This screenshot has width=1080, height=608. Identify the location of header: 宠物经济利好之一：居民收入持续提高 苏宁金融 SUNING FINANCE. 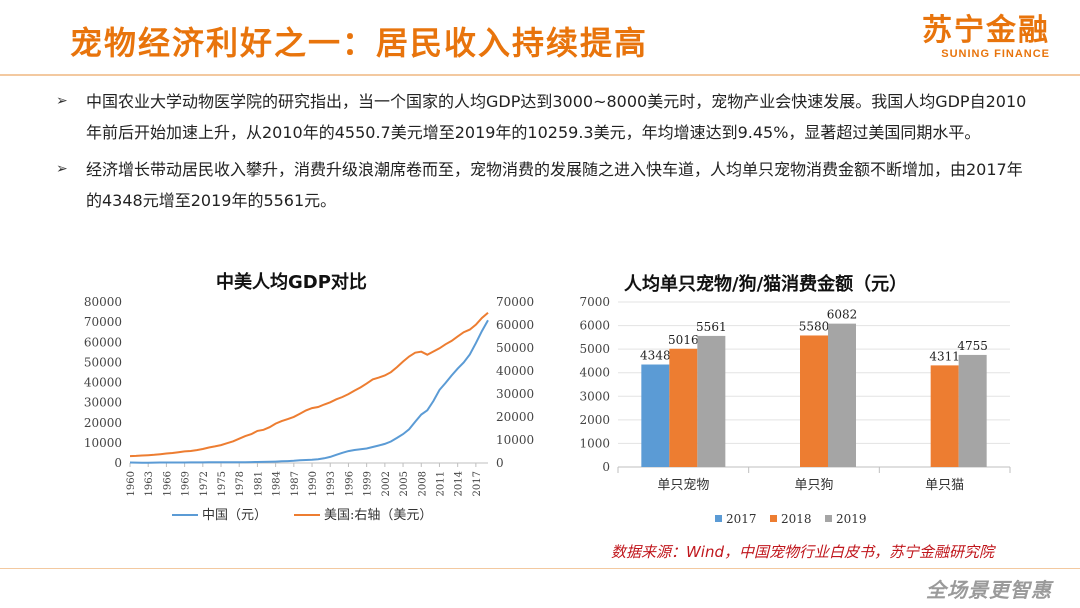
(540, 40).